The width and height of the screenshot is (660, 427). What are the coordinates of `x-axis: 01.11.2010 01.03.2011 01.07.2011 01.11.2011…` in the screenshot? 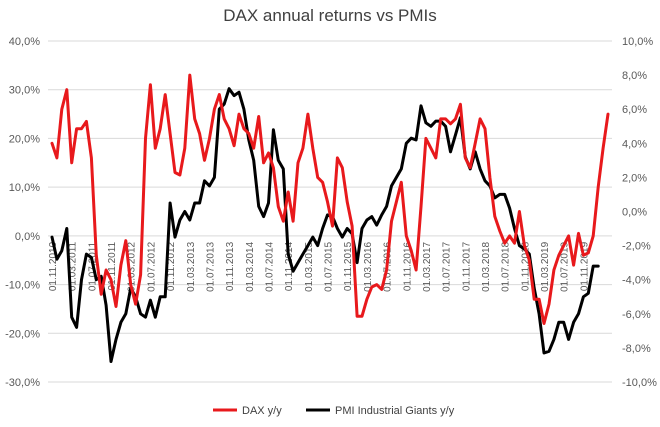 It's located at (319, 266).